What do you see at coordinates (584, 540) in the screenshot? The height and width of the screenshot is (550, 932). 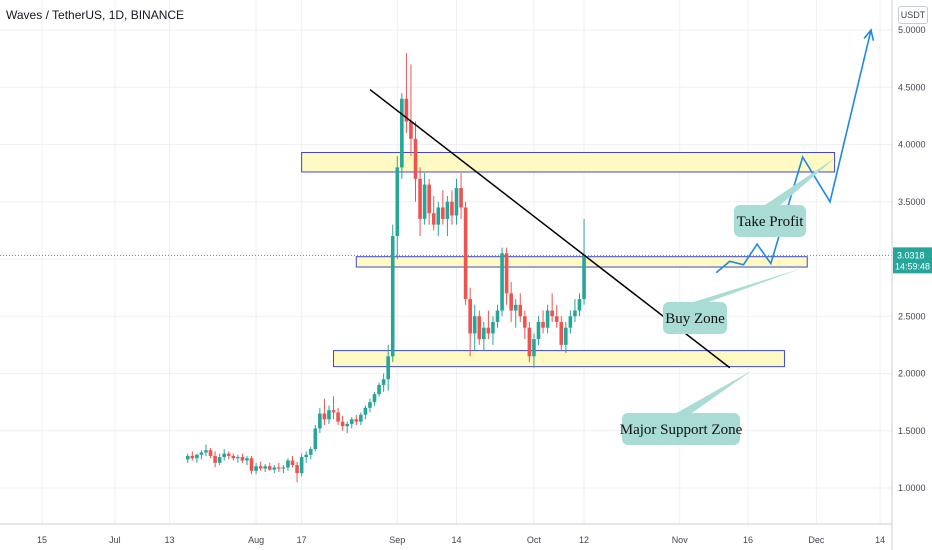 I see `time-tick-label: 12` at bounding box center [584, 540].